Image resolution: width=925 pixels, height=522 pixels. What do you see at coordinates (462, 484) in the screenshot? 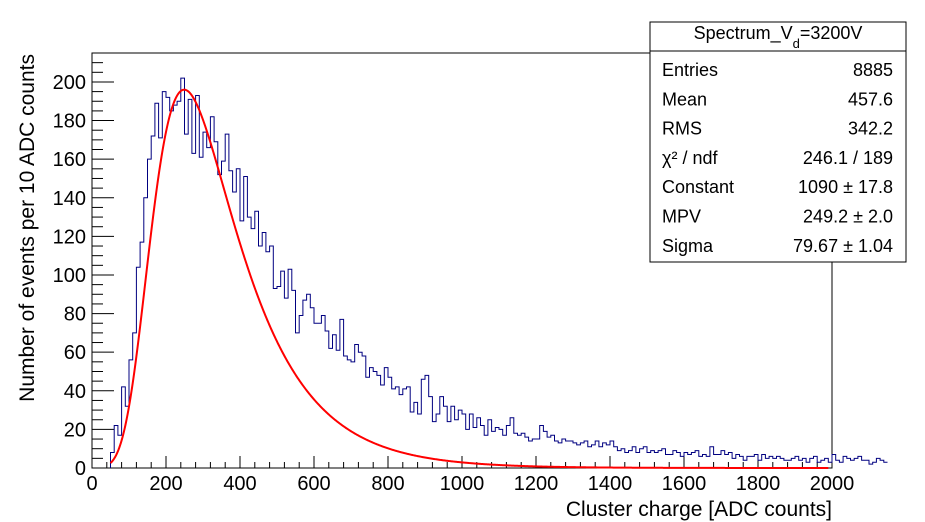
I see `x-tick-label: 1000` at bounding box center [462, 484].